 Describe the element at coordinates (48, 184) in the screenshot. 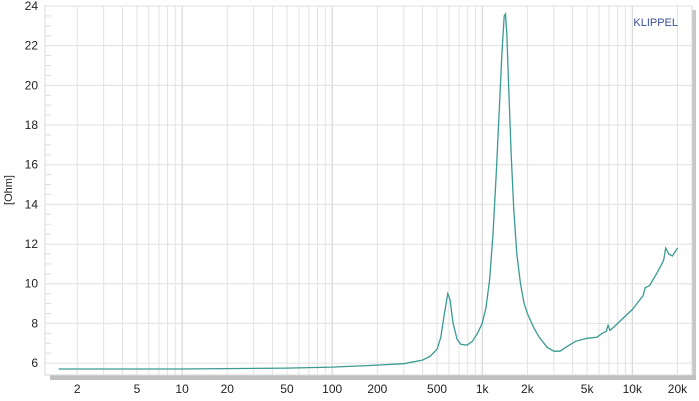

I see `y-minor-ticks` at that location.